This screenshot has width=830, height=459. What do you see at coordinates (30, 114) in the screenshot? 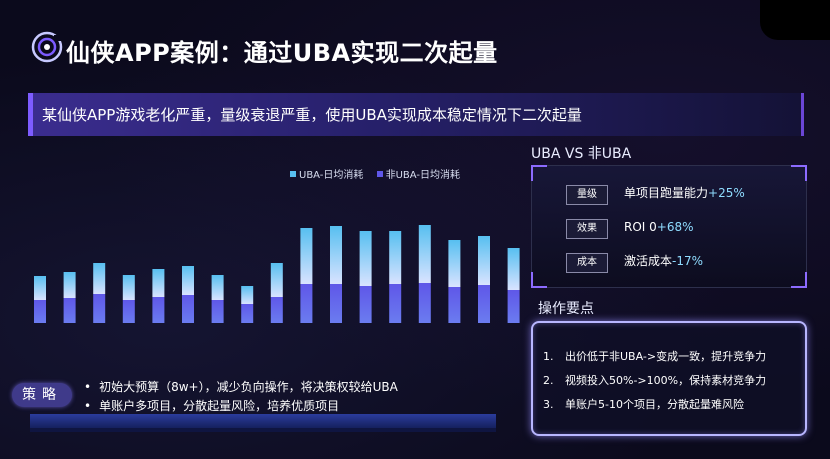
I see `banner-accent` at bounding box center [30, 114].